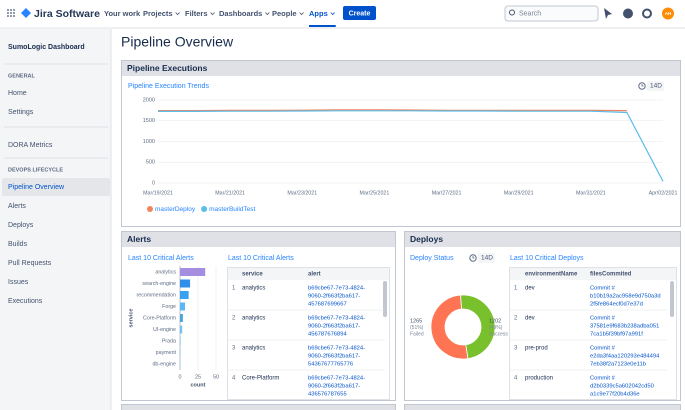 This screenshot has height=410, width=685. I want to click on cell-link: 37581e9f683b238adba051, so click(624, 327).